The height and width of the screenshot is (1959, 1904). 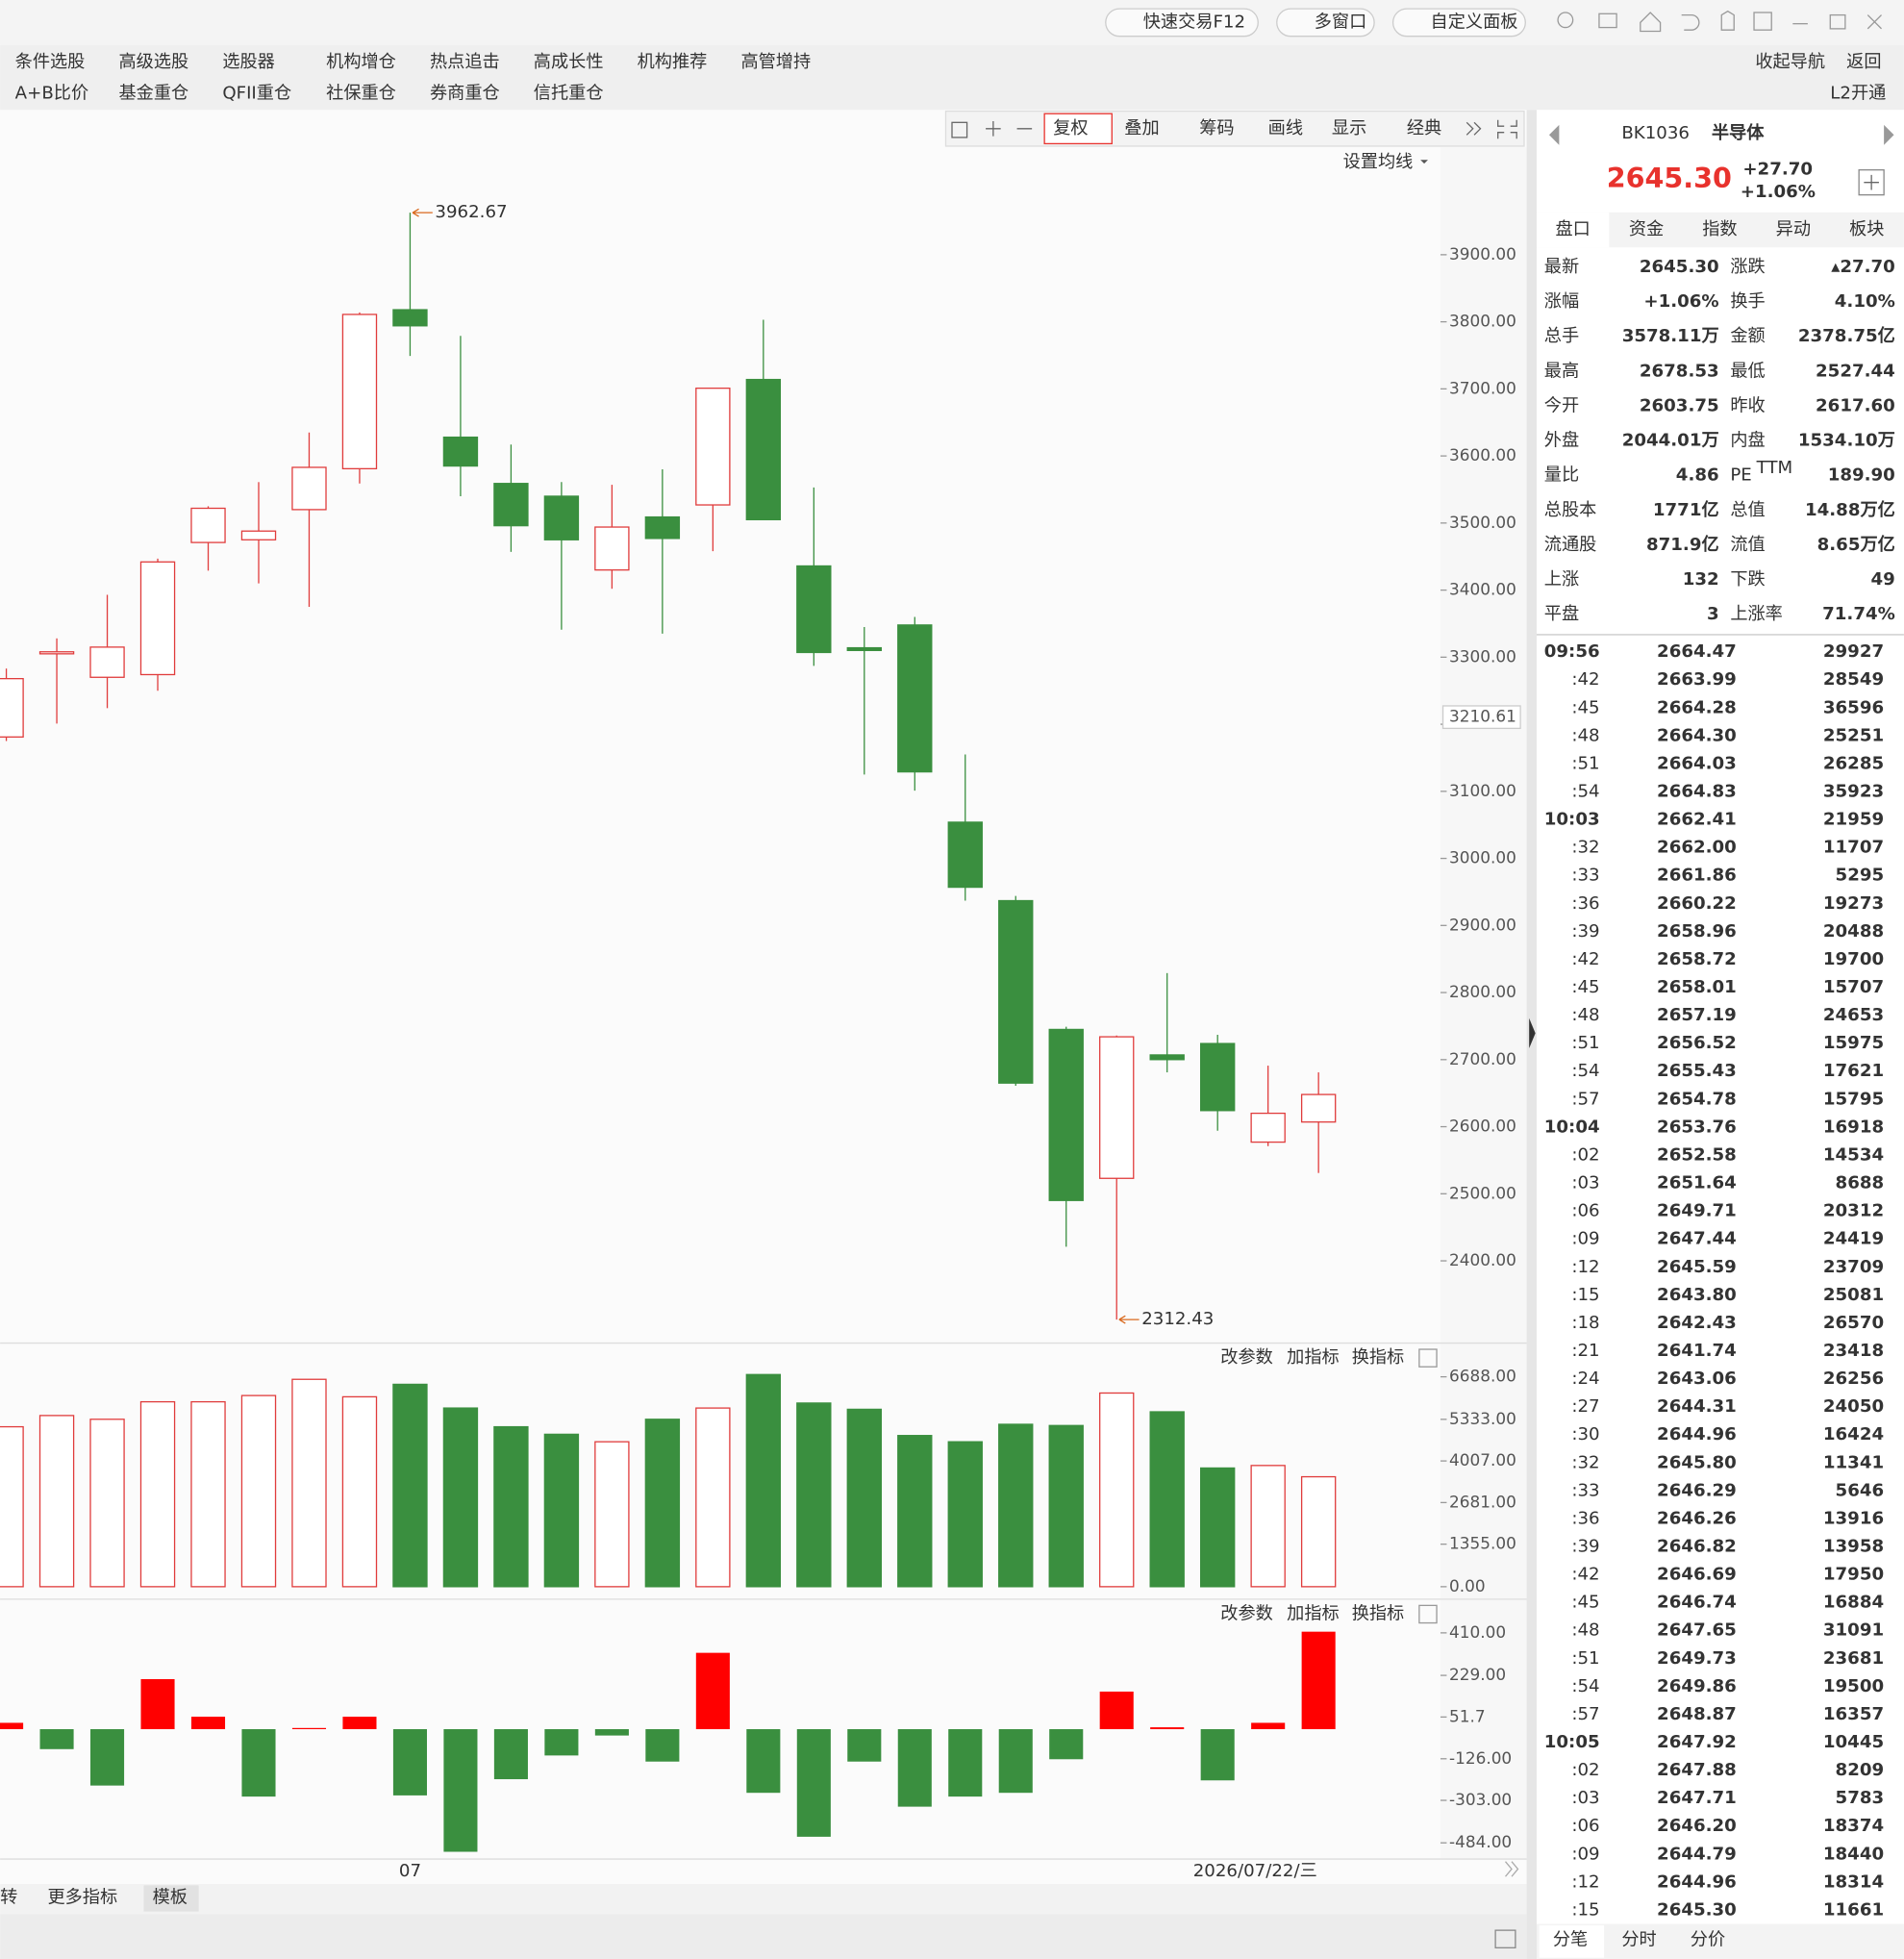 What do you see at coordinates (1341, 22) in the screenshot?
I see `toolbar-button-label: 多窗口` at bounding box center [1341, 22].